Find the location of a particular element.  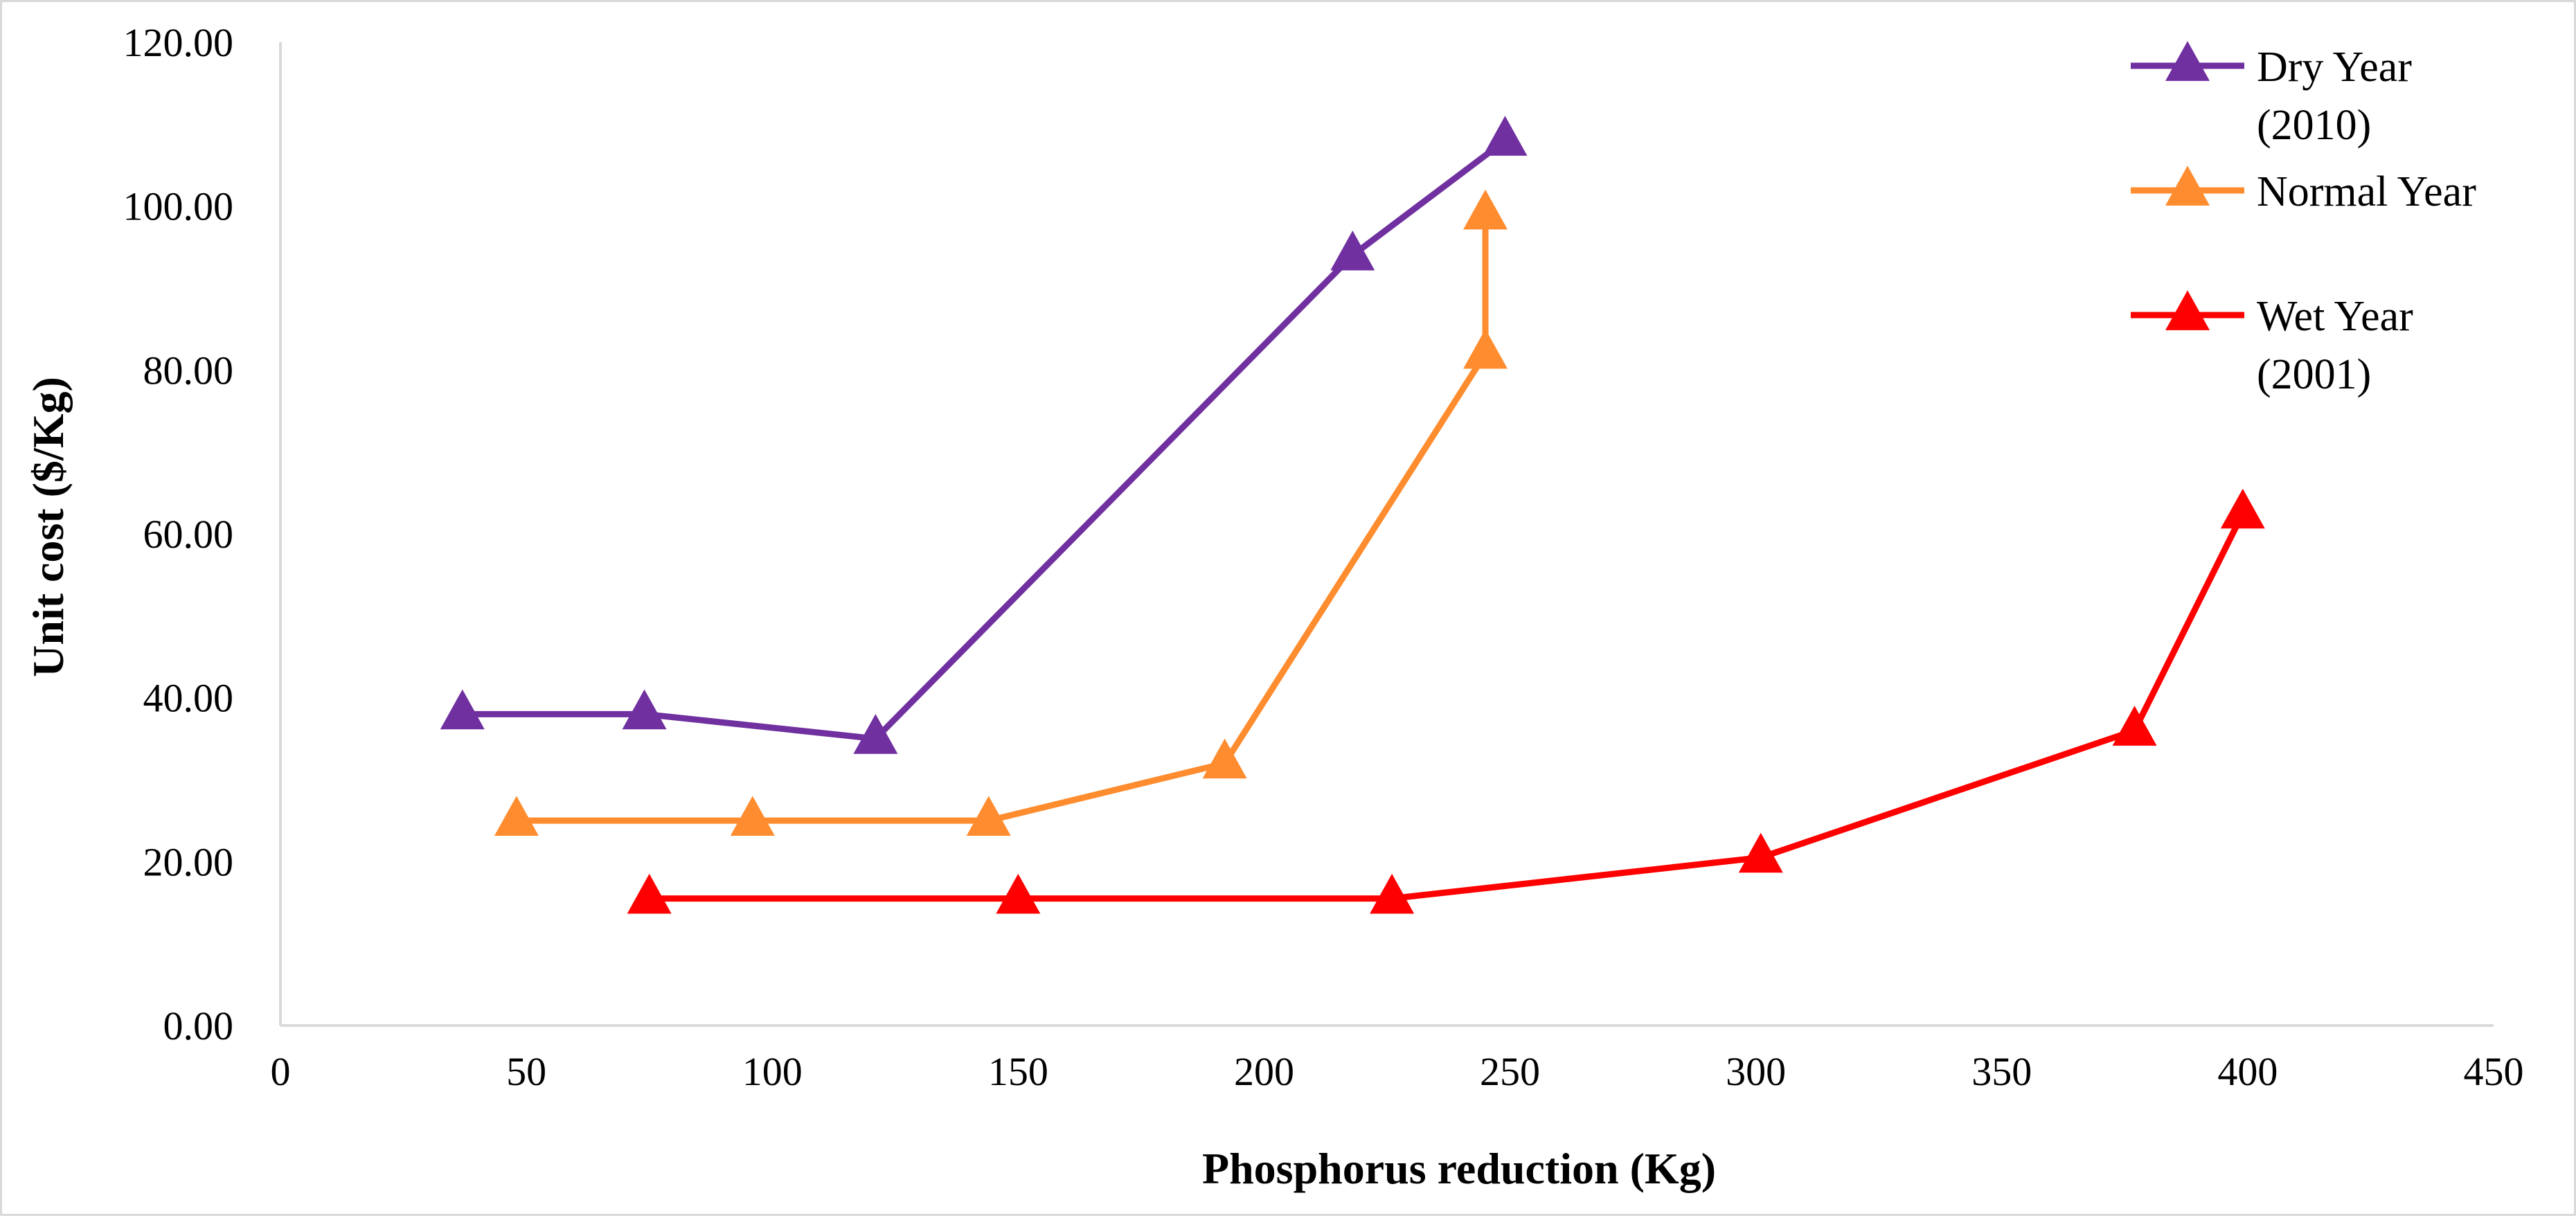

y-tick-label: 100.00 is located at coordinates (179, 206).